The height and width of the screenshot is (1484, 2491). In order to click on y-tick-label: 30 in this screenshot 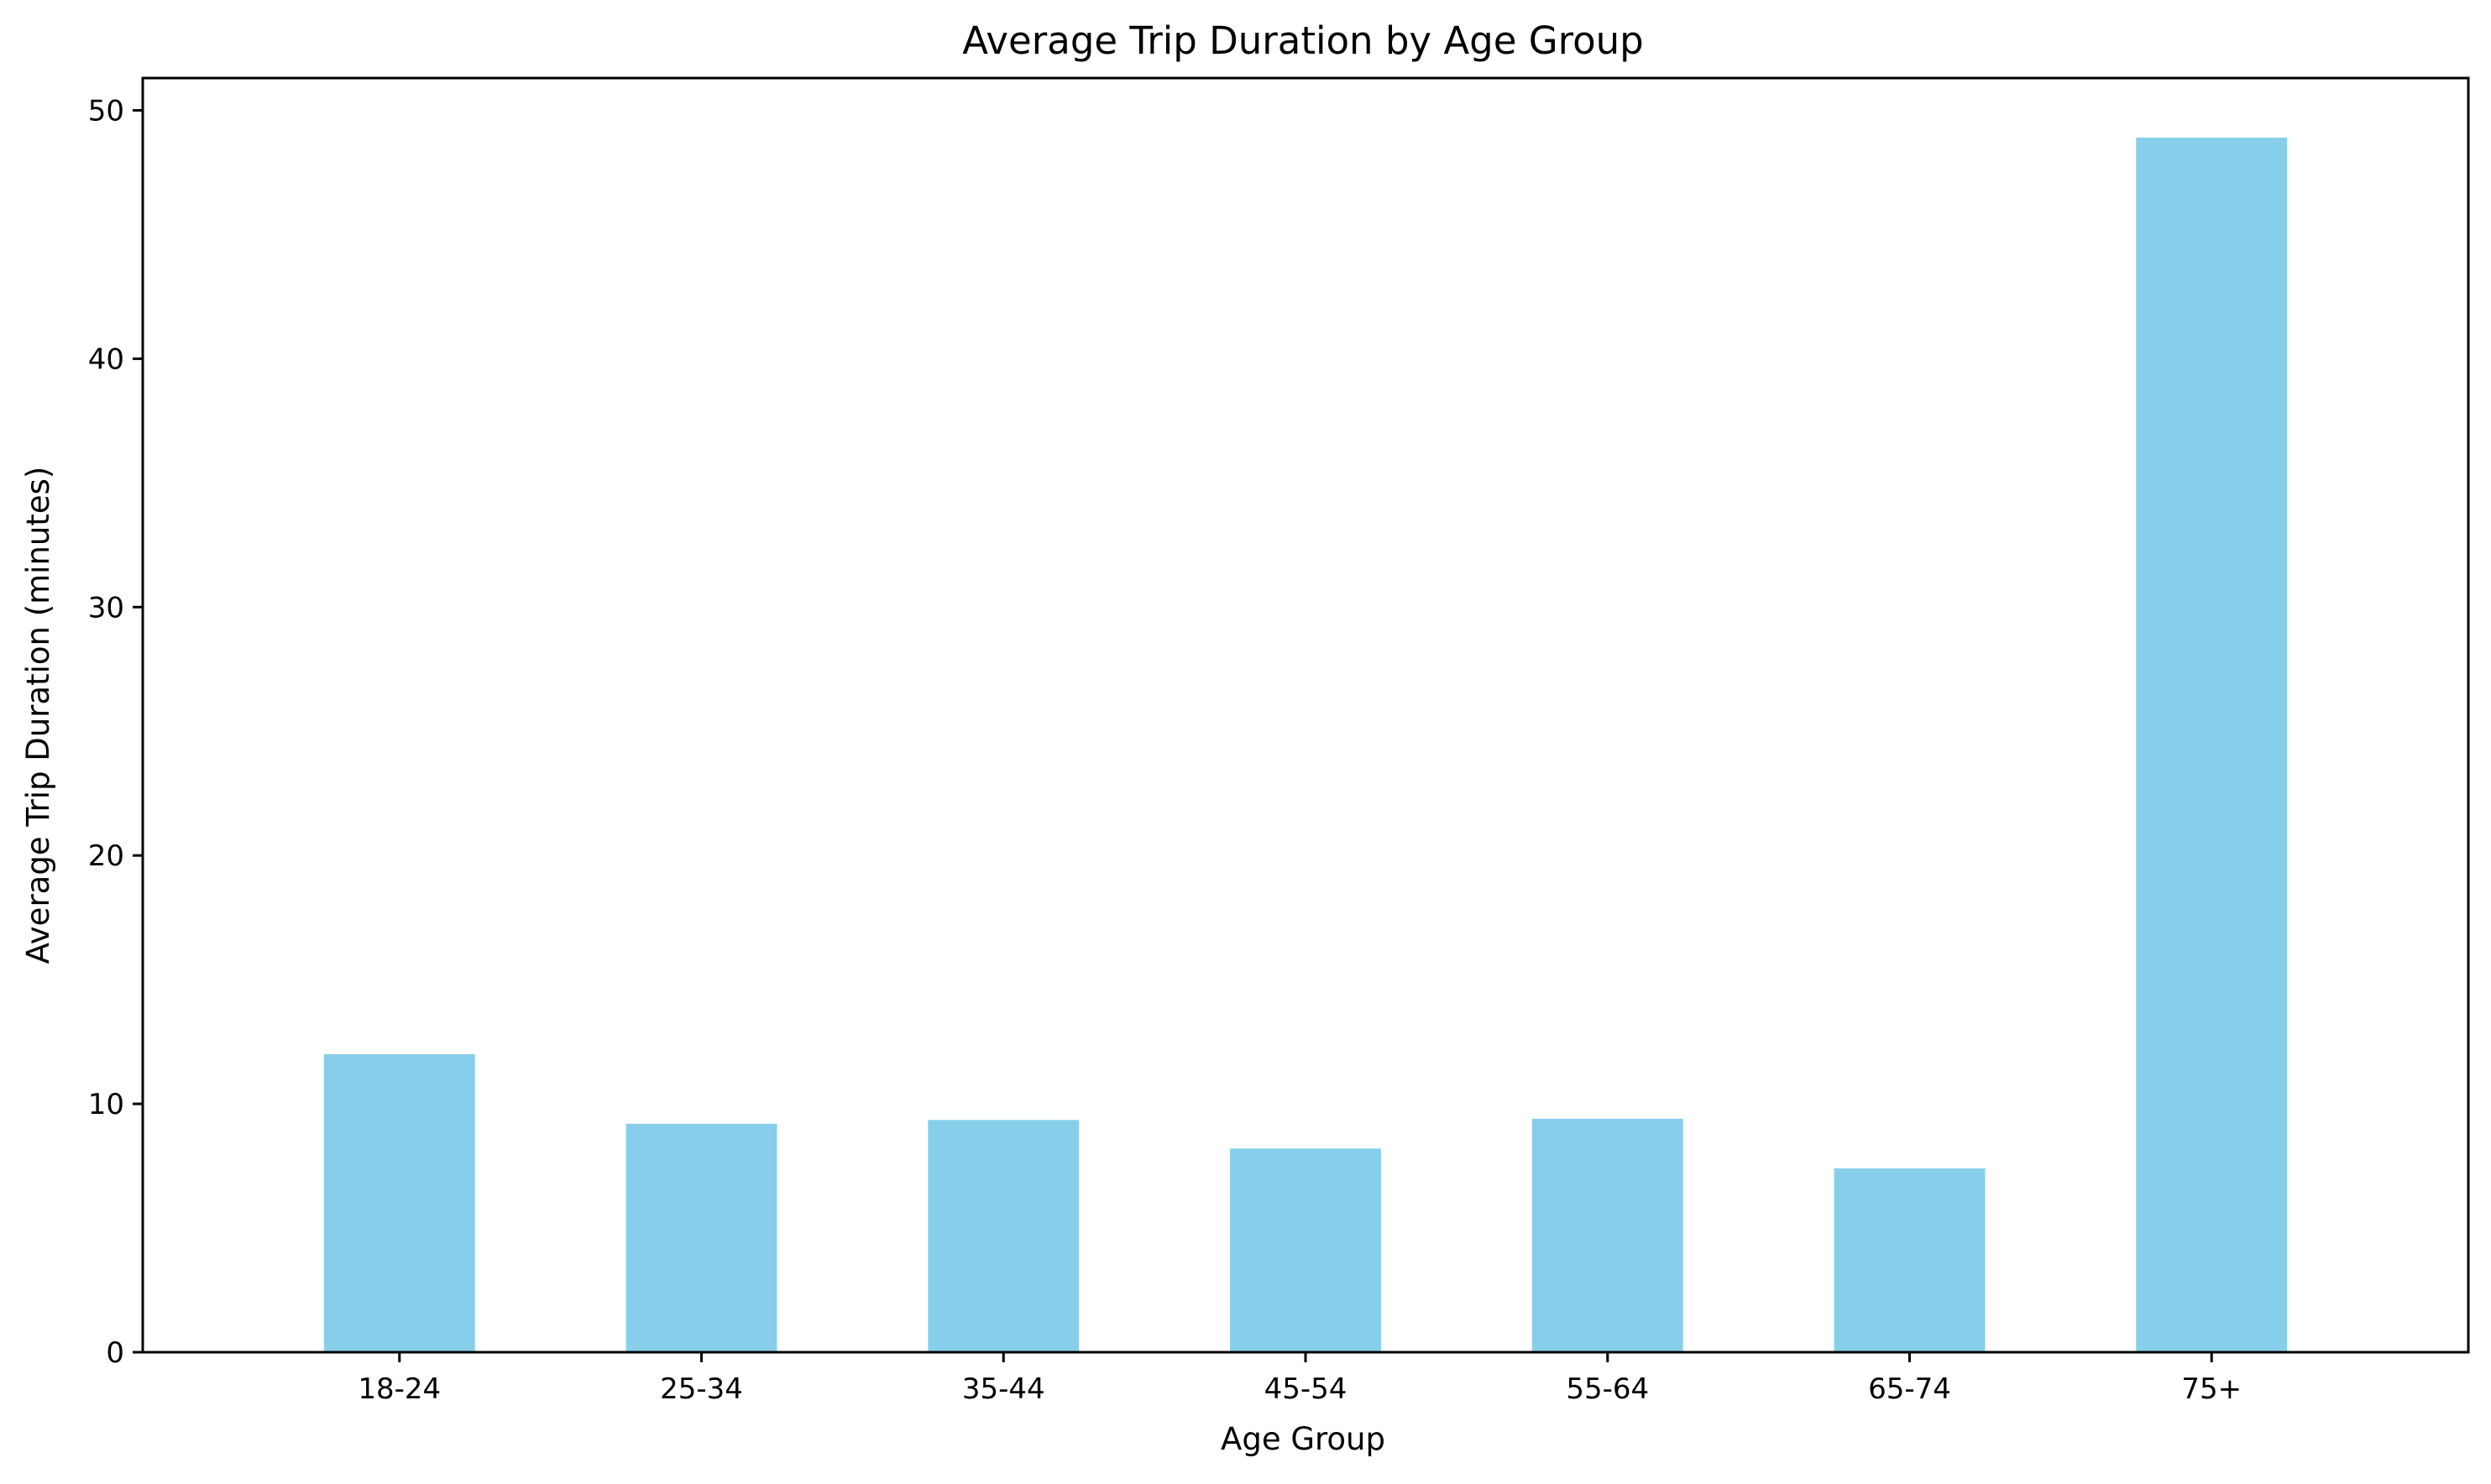, I will do `click(106, 607)`.